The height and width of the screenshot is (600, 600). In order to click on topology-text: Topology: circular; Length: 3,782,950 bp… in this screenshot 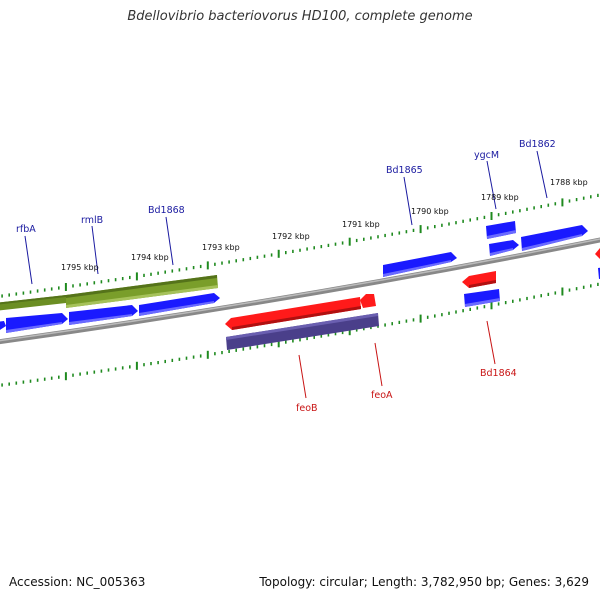, I will do `click(424, 582)`.